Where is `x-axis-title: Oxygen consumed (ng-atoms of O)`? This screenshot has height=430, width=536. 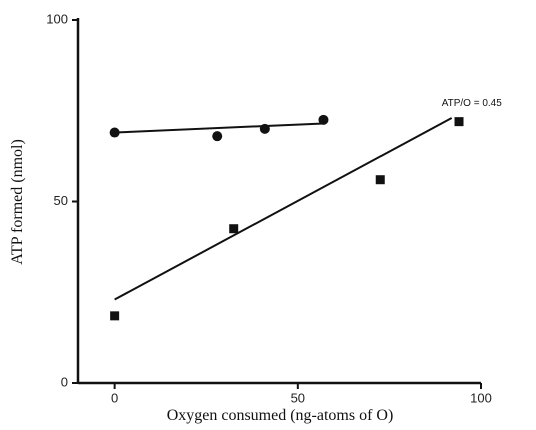 x-axis-title: Oxygen consumed (ng-atoms of O) is located at coordinates (280, 415).